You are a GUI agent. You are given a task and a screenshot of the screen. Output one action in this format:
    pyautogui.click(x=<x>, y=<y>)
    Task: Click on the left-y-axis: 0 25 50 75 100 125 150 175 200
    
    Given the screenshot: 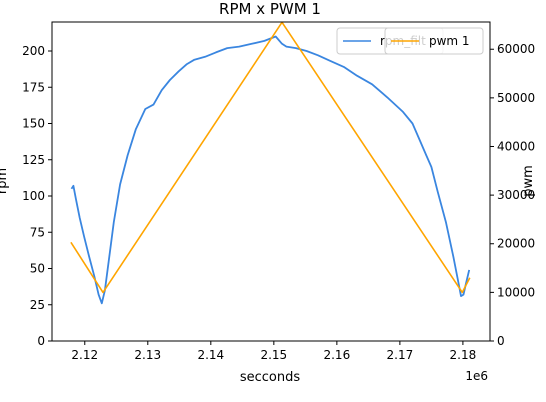 What is the action you would take?
    pyautogui.click(x=37, y=196)
    